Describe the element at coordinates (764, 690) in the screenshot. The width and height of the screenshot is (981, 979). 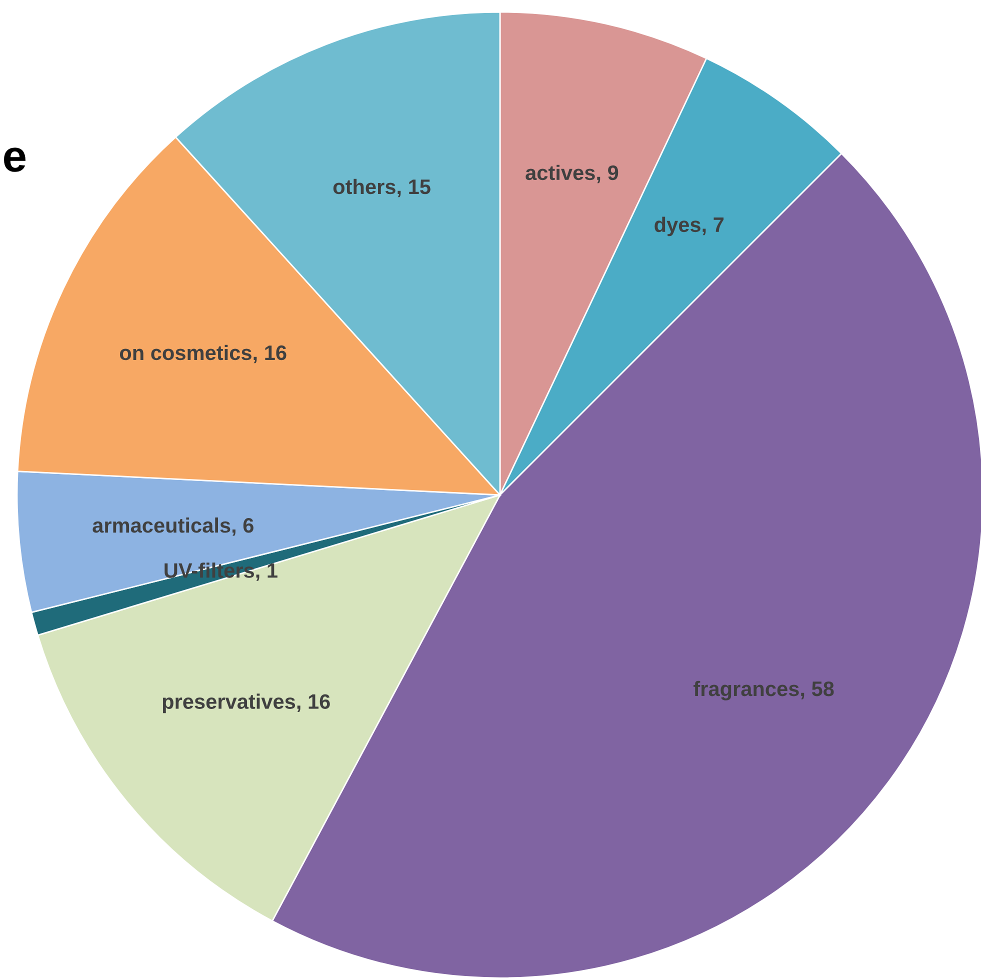
I see `slice-label: fragrances, 58` at that location.